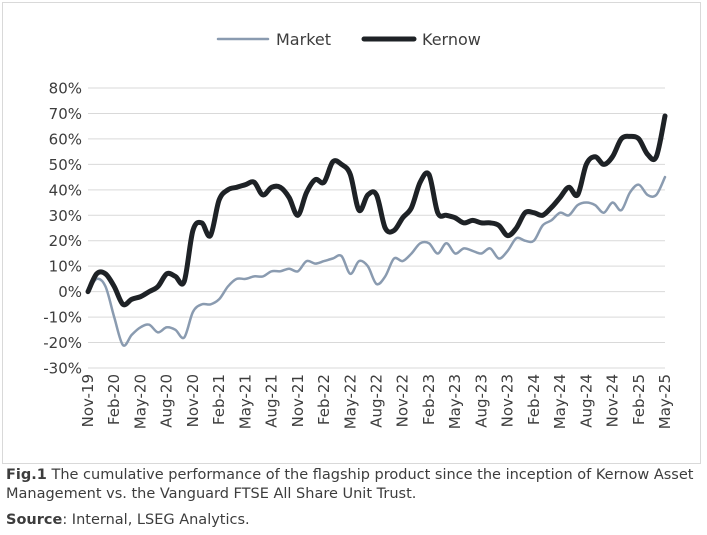 This screenshot has width=707, height=535. What do you see at coordinates (62, 318) in the screenshot?
I see `y-tick-label: -10%` at bounding box center [62, 318].